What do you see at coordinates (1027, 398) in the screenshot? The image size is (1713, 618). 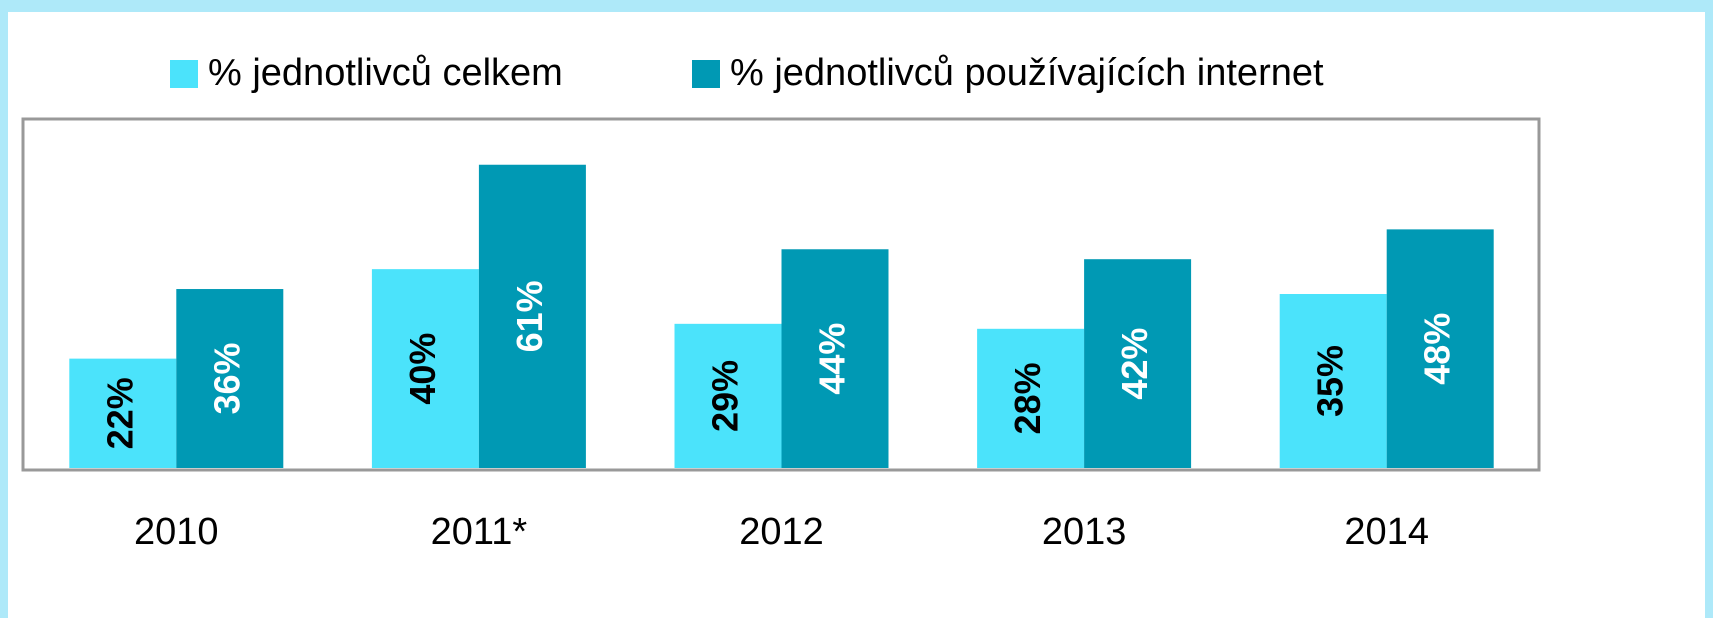 I see `data-label: 28%` at bounding box center [1027, 398].